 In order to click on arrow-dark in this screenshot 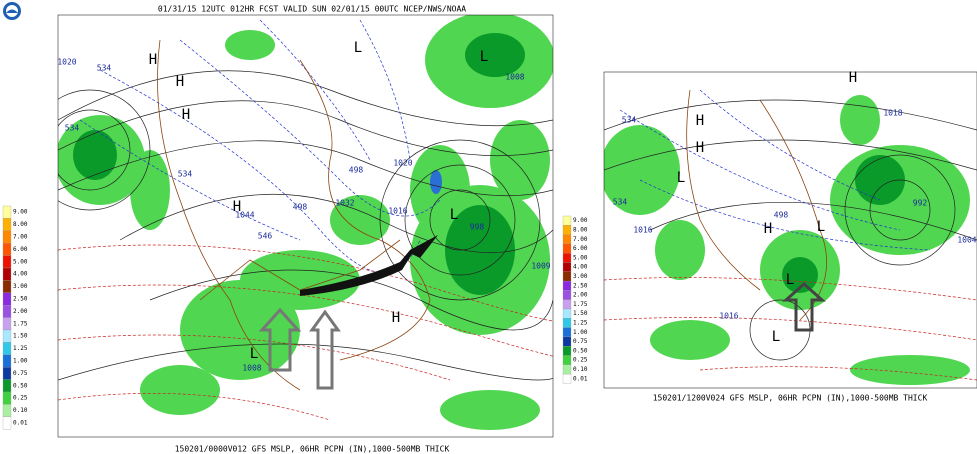, I will do `click(804, 306)`.